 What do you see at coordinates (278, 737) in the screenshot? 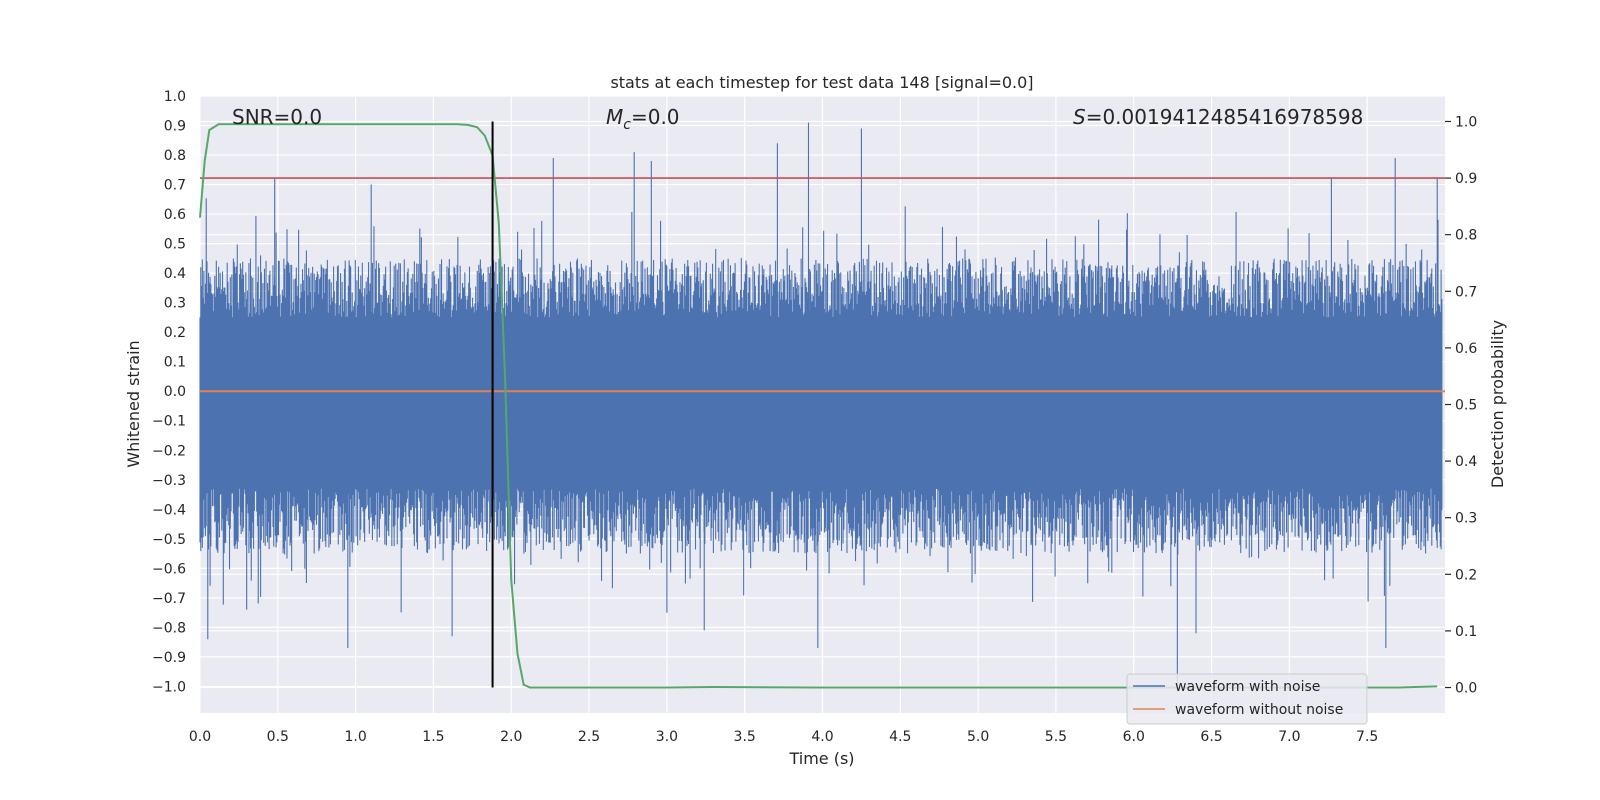
I see `x-tick-label: 0.5` at bounding box center [278, 737].